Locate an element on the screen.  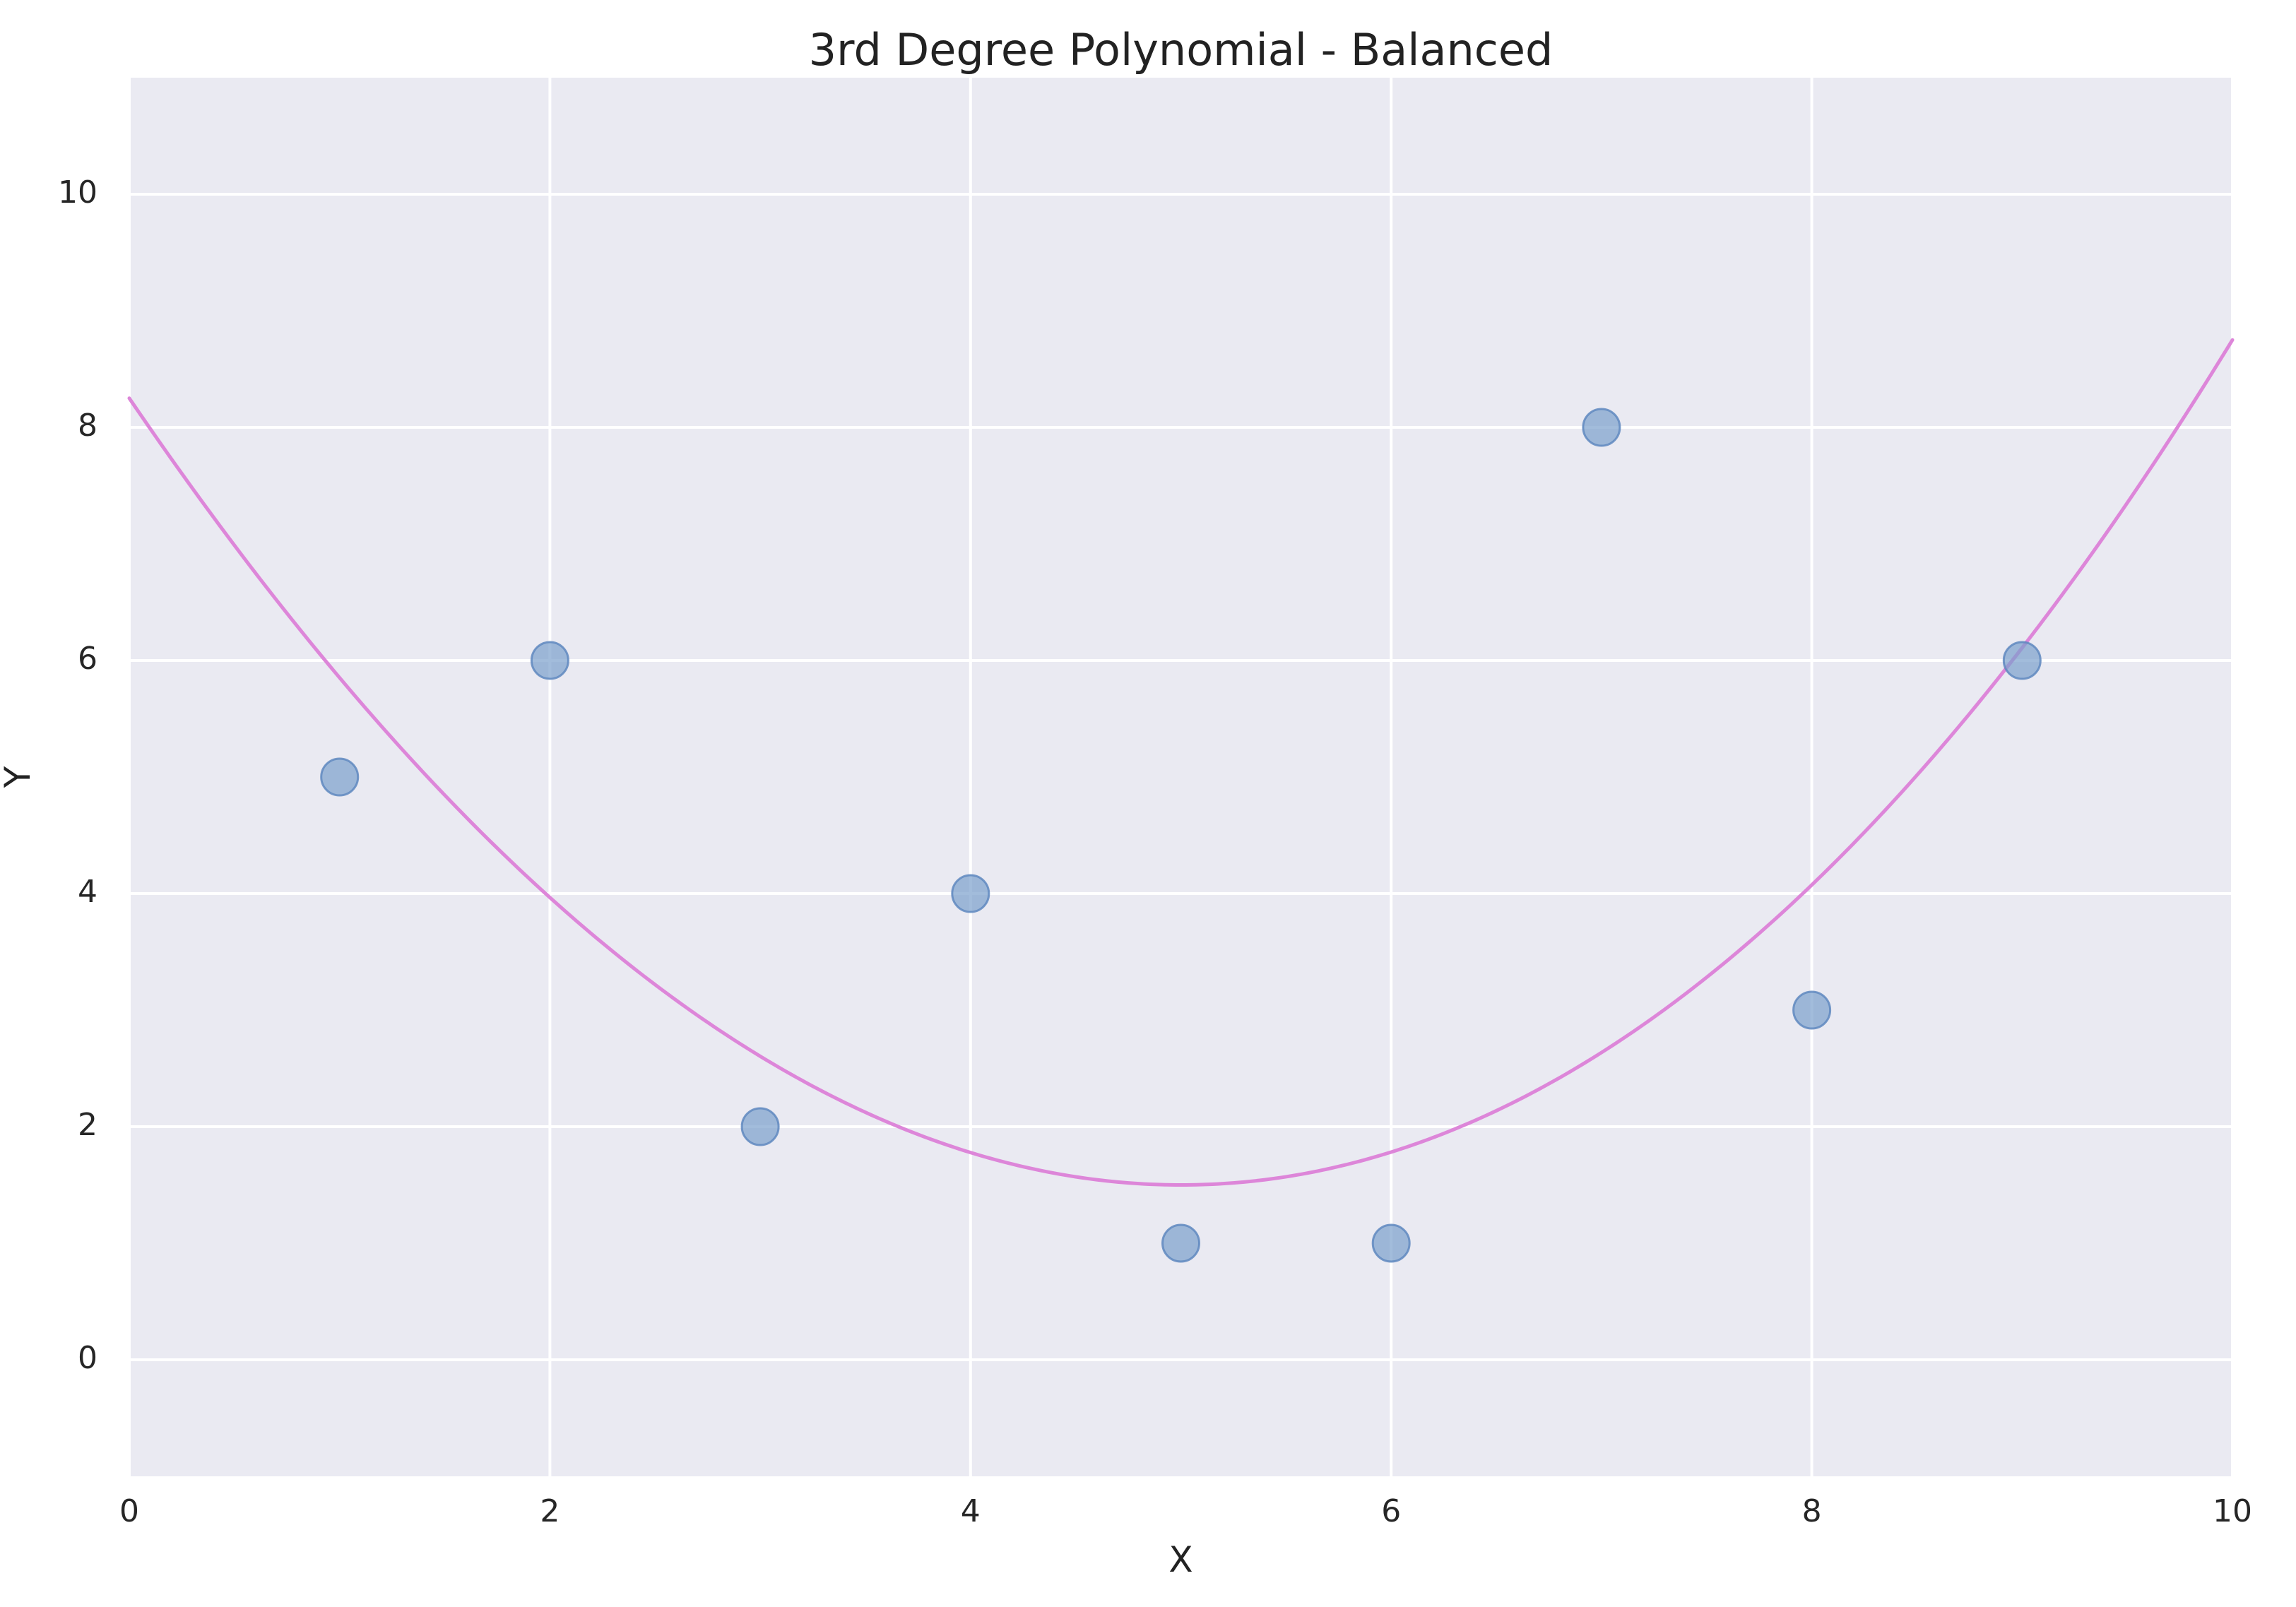
x-tick-label: 4 is located at coordinates (971, 1511).